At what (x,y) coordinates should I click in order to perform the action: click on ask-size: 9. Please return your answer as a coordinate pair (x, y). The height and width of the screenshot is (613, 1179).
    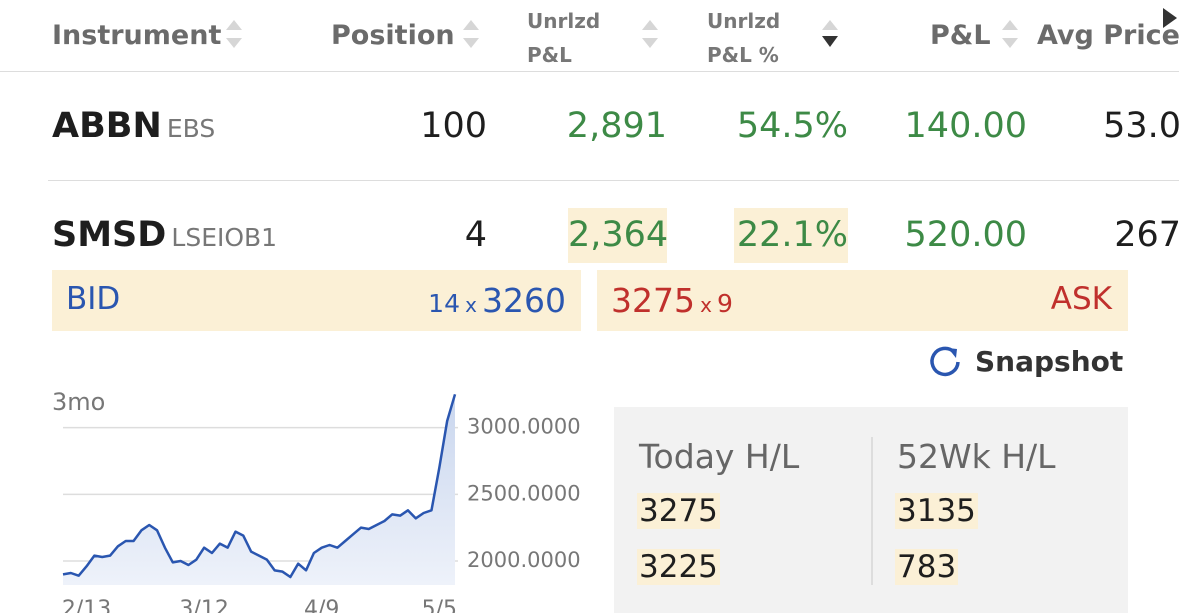
    Looking at the image, I should click on (725, 303).